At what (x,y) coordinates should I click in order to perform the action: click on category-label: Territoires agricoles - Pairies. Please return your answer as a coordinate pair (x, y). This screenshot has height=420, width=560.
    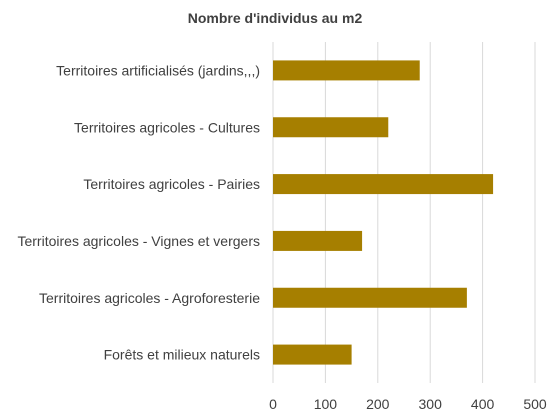
    Looking at the image, I should click on (171, 184).